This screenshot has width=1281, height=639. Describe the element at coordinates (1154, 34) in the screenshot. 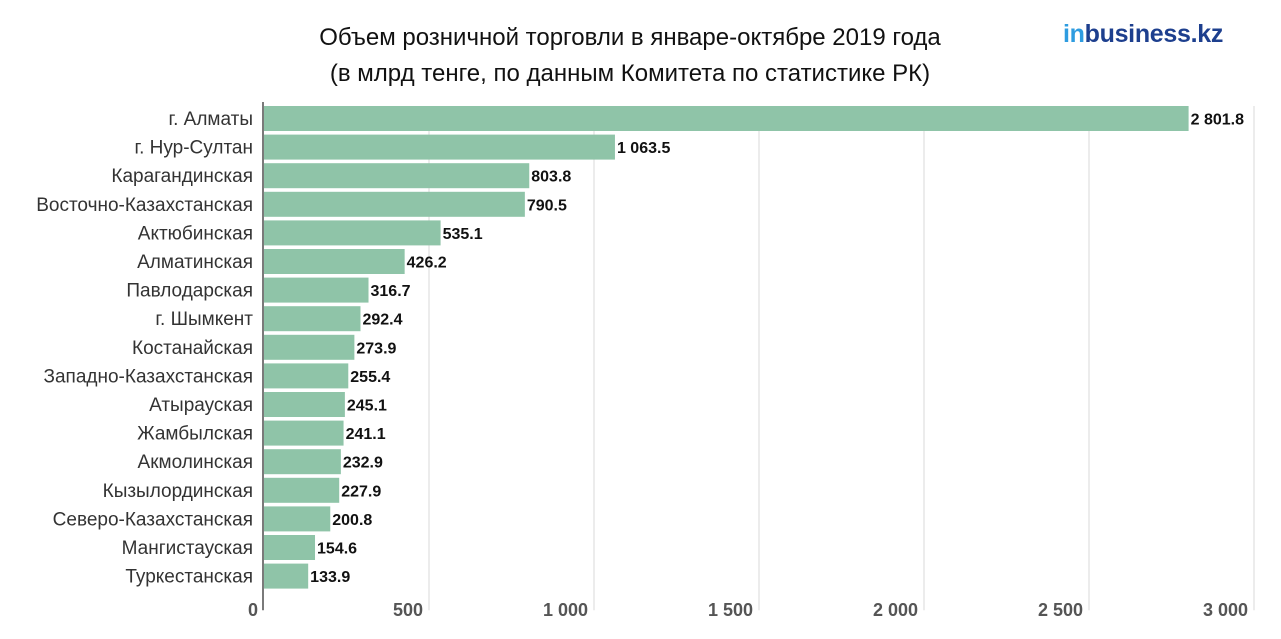

I see `logo-suffix: business.kz` at that location.